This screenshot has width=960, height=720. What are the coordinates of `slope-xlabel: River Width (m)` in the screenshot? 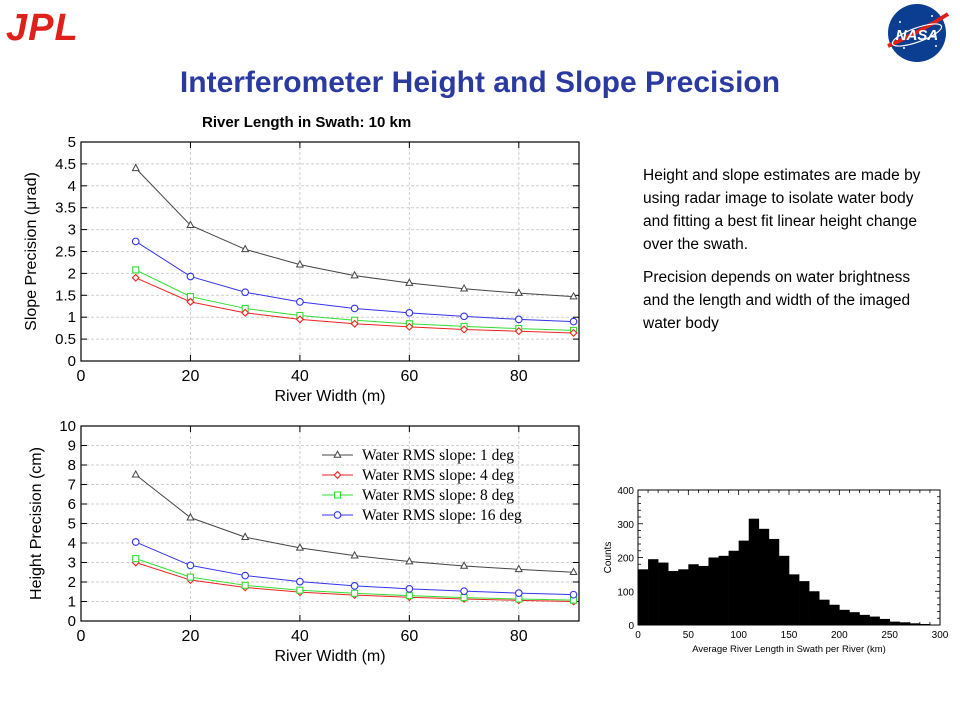 It's located at (329, 396).